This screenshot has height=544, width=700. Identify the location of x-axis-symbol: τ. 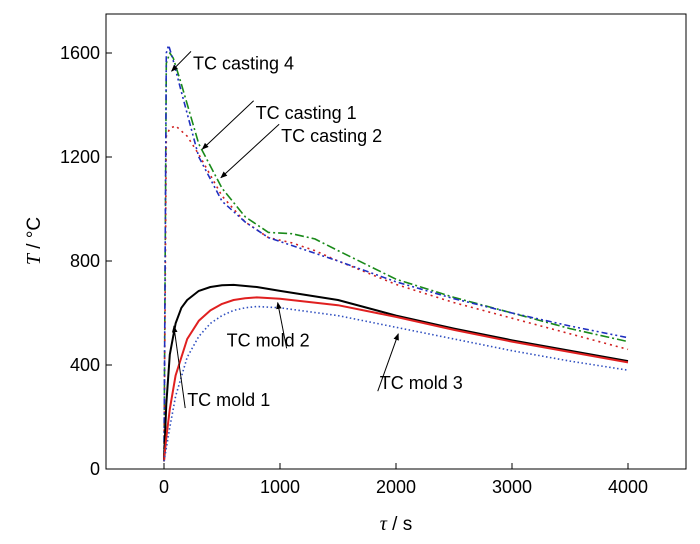
(384, 524).